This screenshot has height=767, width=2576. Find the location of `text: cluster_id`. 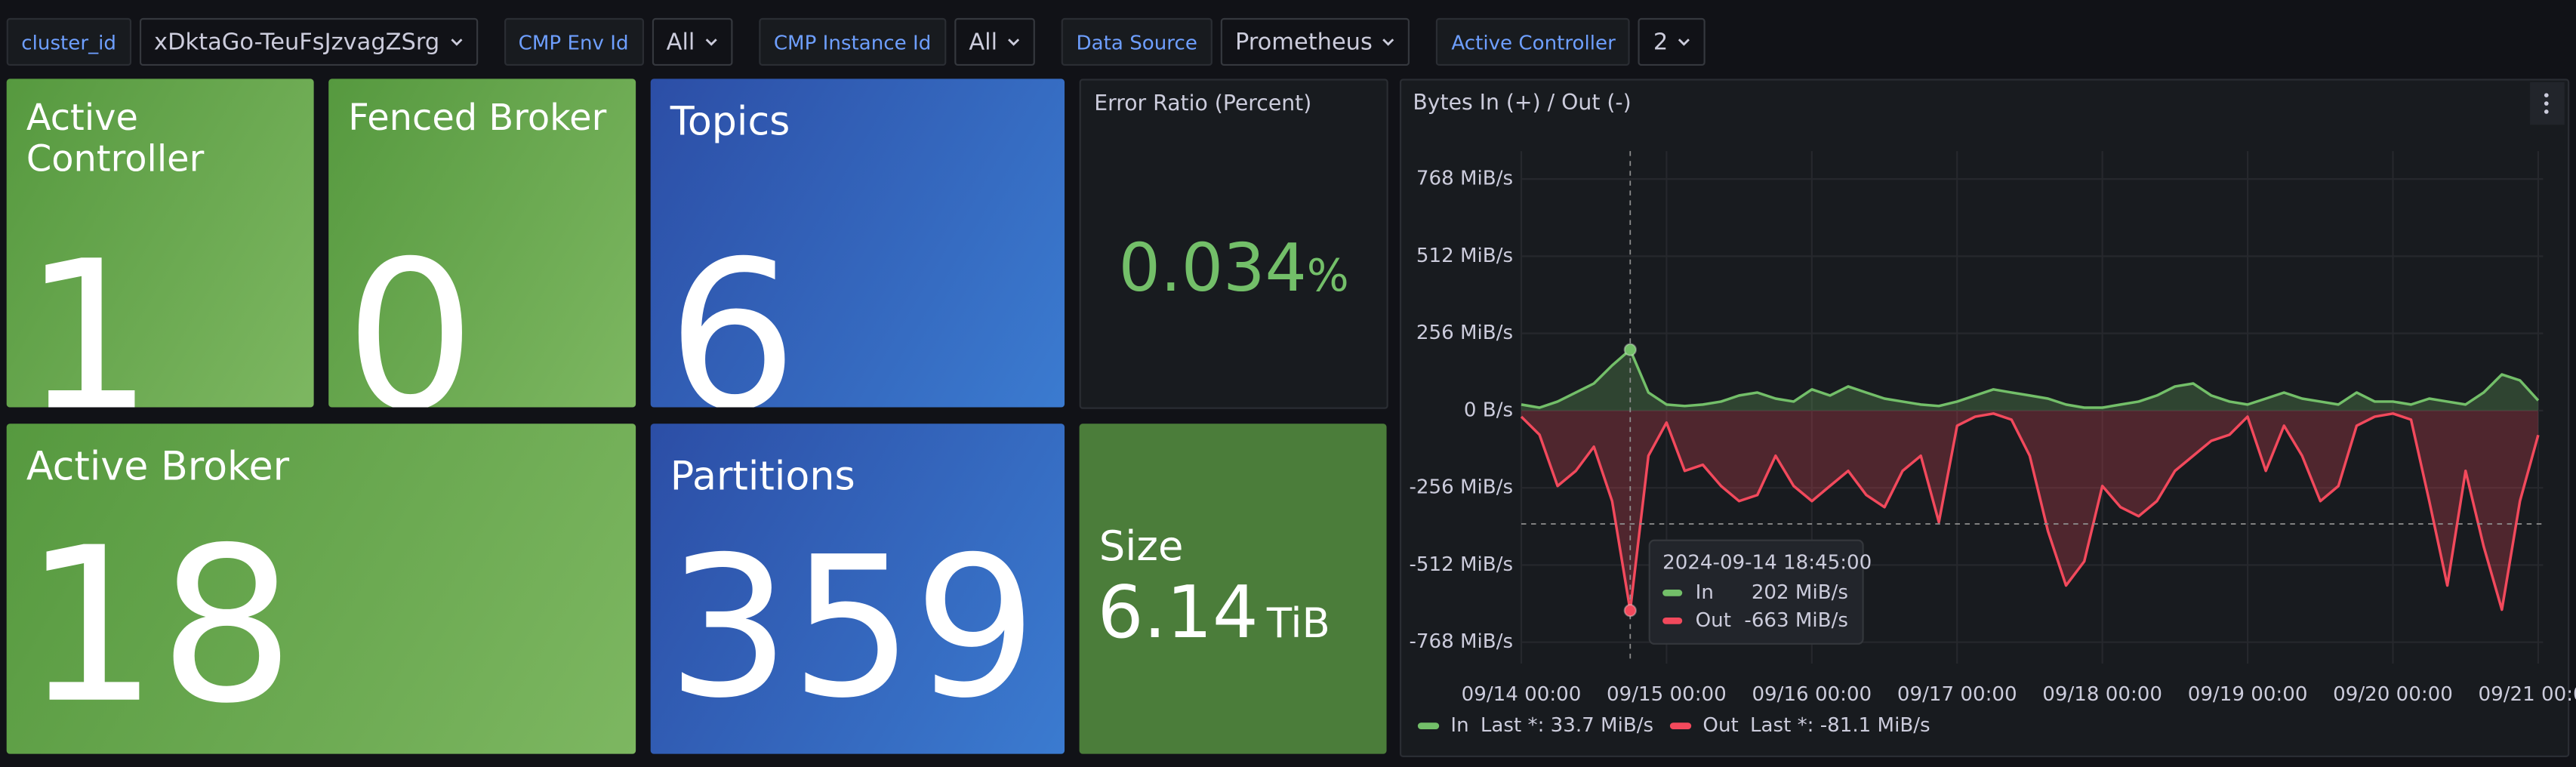

text: cluster_id is located at coordinates (68, 42).